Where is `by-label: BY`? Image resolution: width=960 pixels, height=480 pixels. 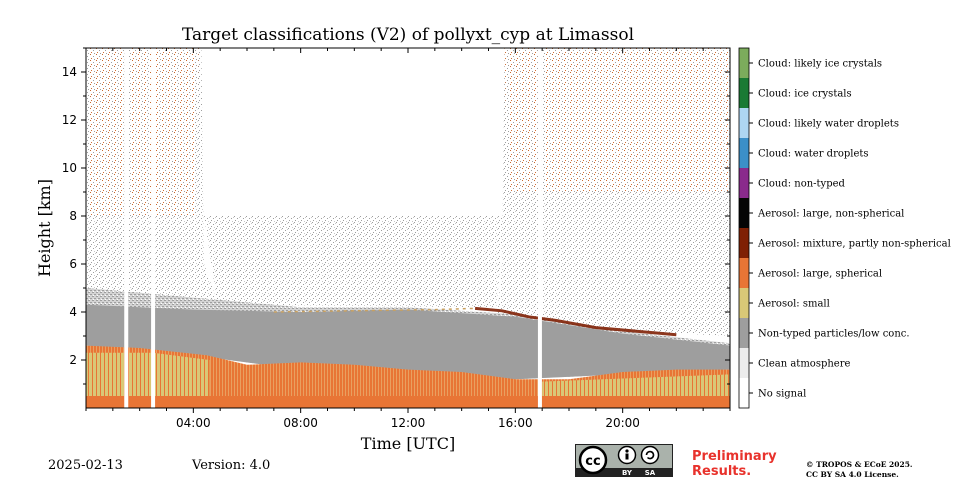
by-label: BY is located at coordinates (627, 473).